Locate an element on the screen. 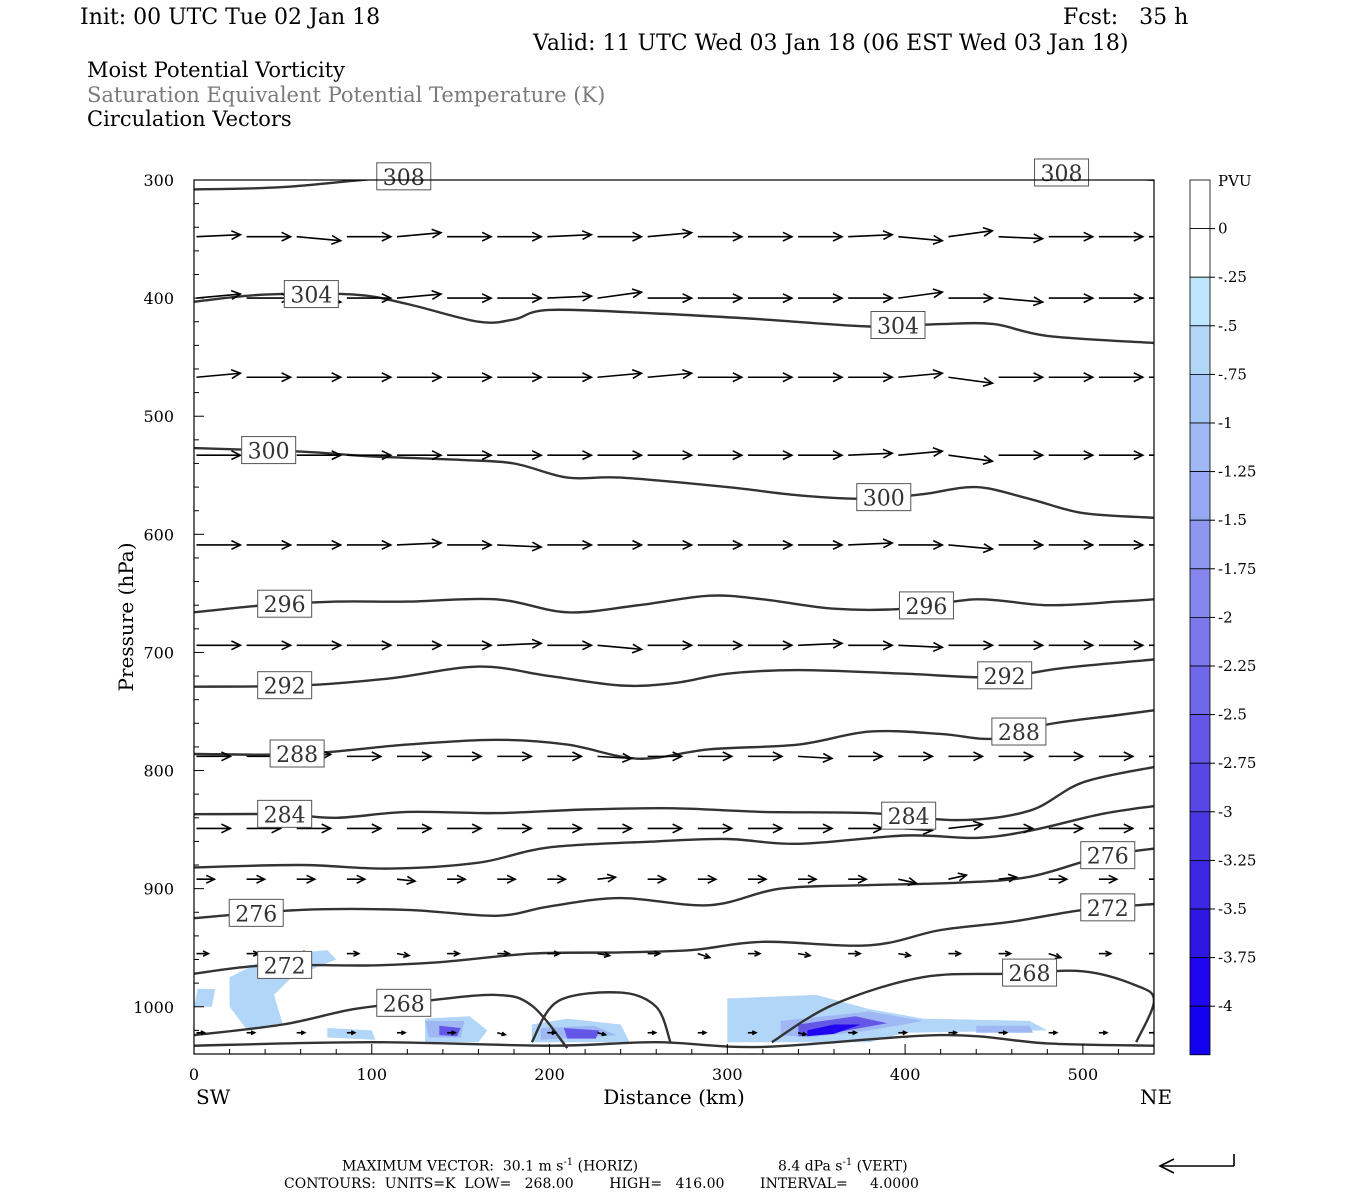  y-tick-label: 600 is located at coordinates (158, 534).